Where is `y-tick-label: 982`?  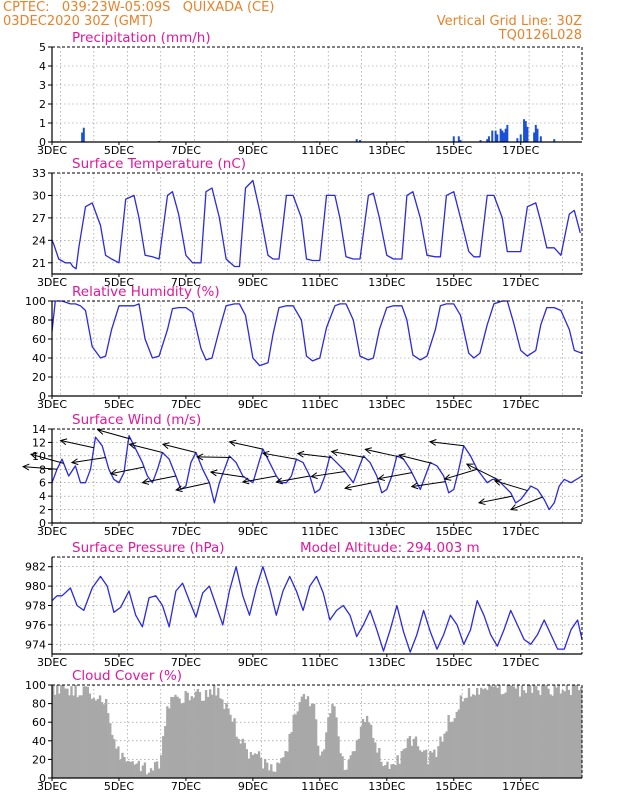 y-tick-label: 982 is located at coordinates (35, 567).